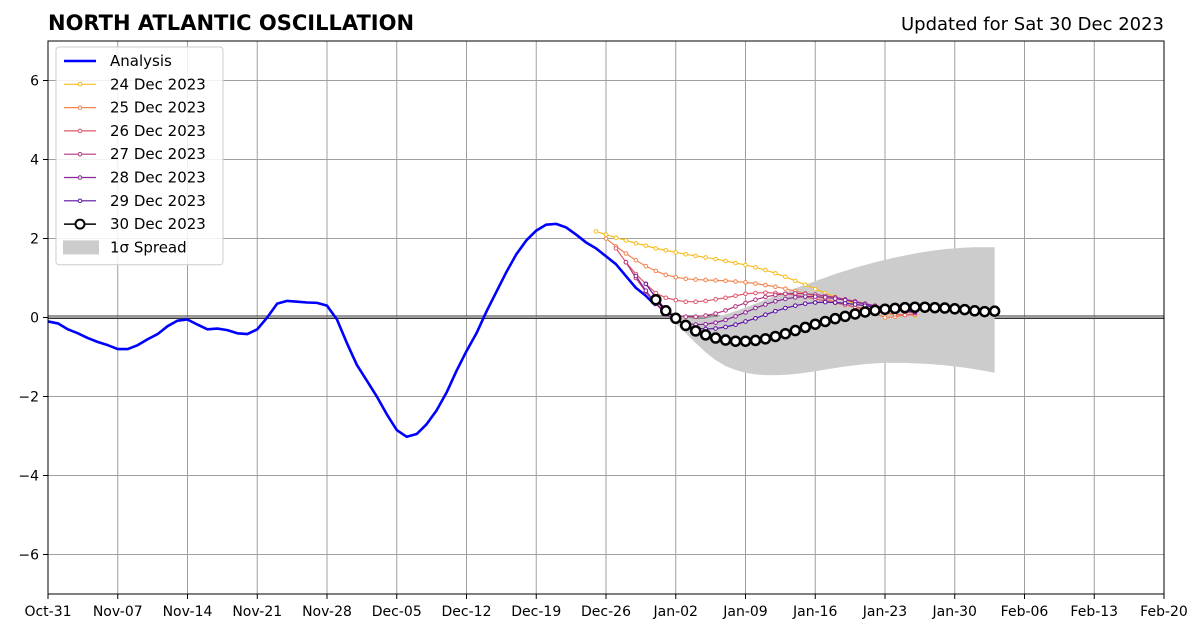 The height and width of the screenshot is (633, 1204). Describe the element at coordinates (34, 161) in the screenshot. I see `y-tick-label: 4` at that location.